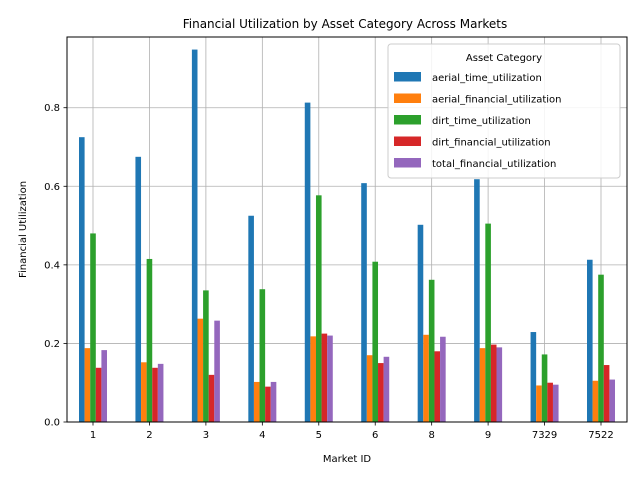 This screenshot has width=640, height=480. I want to click on x-tick-label: 5, so click(319, 435).